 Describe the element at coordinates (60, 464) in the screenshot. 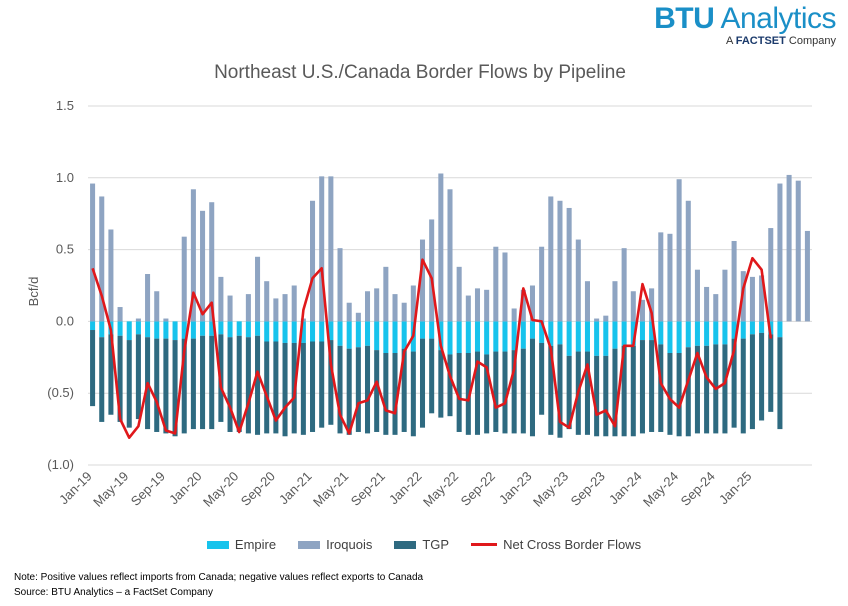

I see `y-tick-label: (1.0)` at that location.